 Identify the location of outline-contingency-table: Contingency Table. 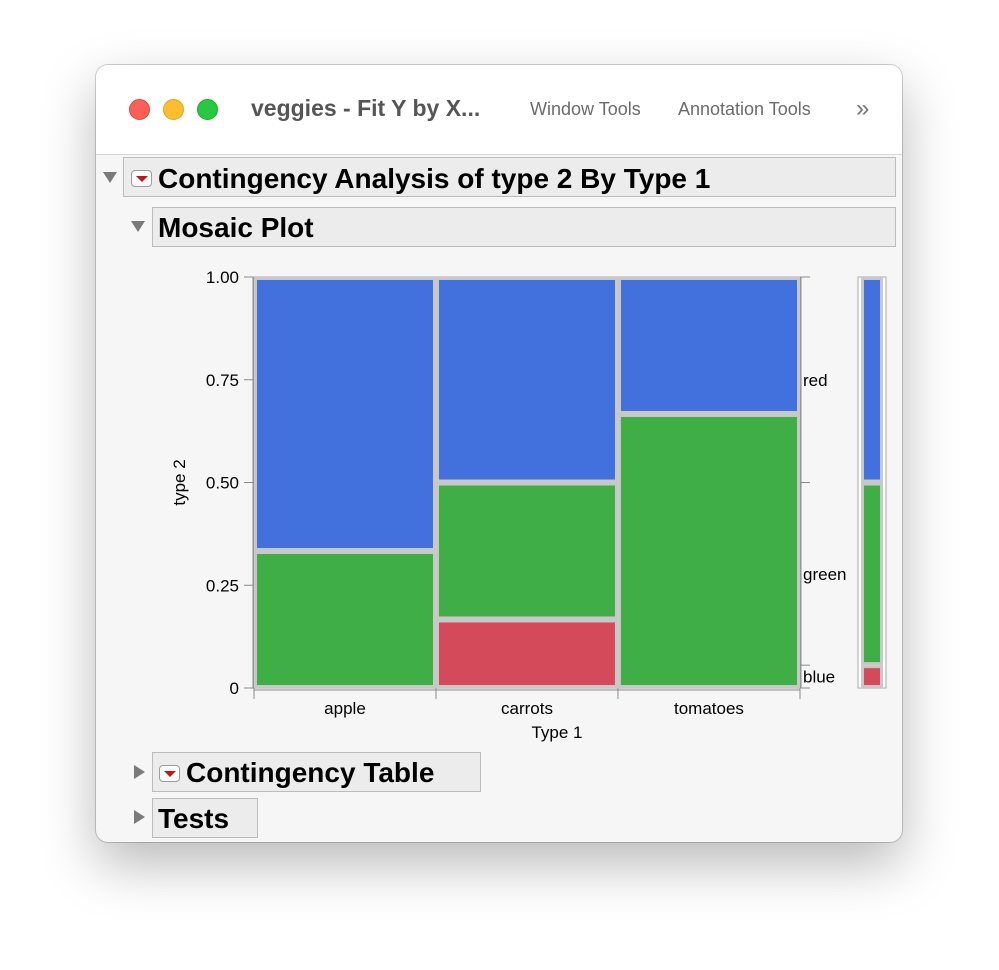
(316, 772).